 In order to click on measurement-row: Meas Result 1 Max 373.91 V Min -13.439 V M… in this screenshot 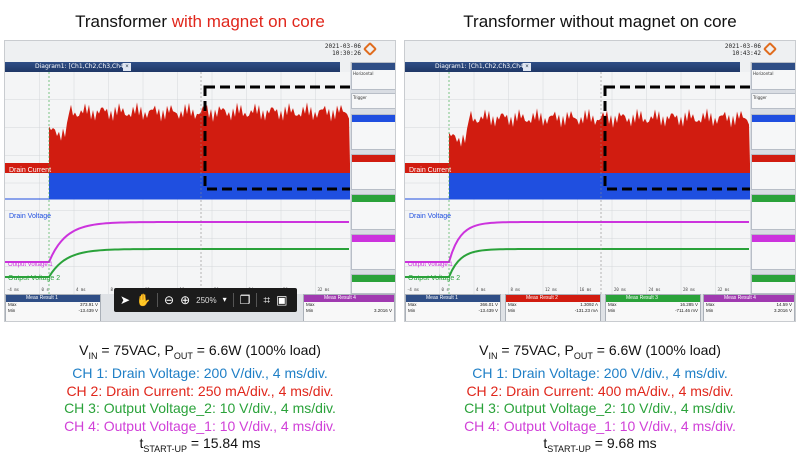, I will do `click(200, 307)`.